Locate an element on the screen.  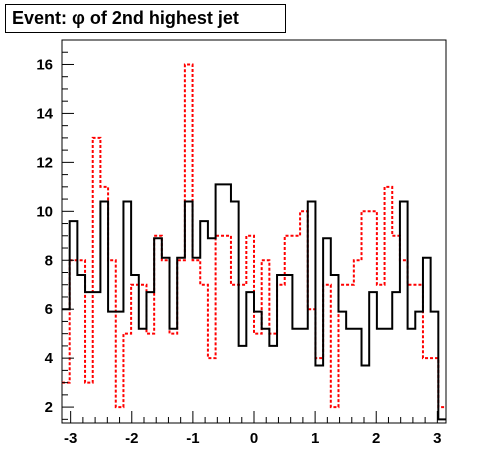
x-tick-label: 0 is located at coordinates (254, 438).